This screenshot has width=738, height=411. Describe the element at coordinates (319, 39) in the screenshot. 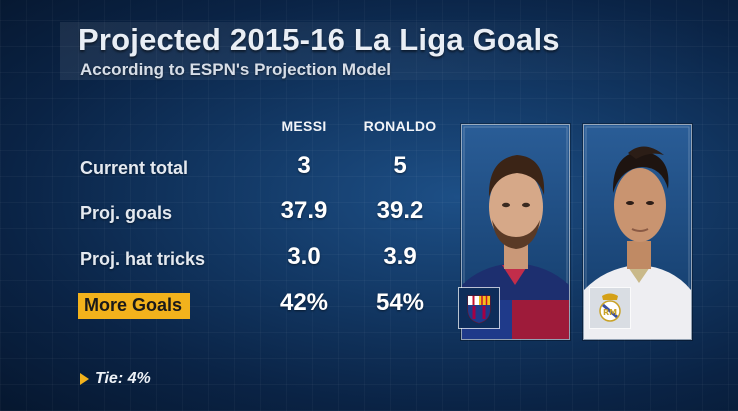

I see `page-title: Projected 2015-16 La Liga Goals` at that location.